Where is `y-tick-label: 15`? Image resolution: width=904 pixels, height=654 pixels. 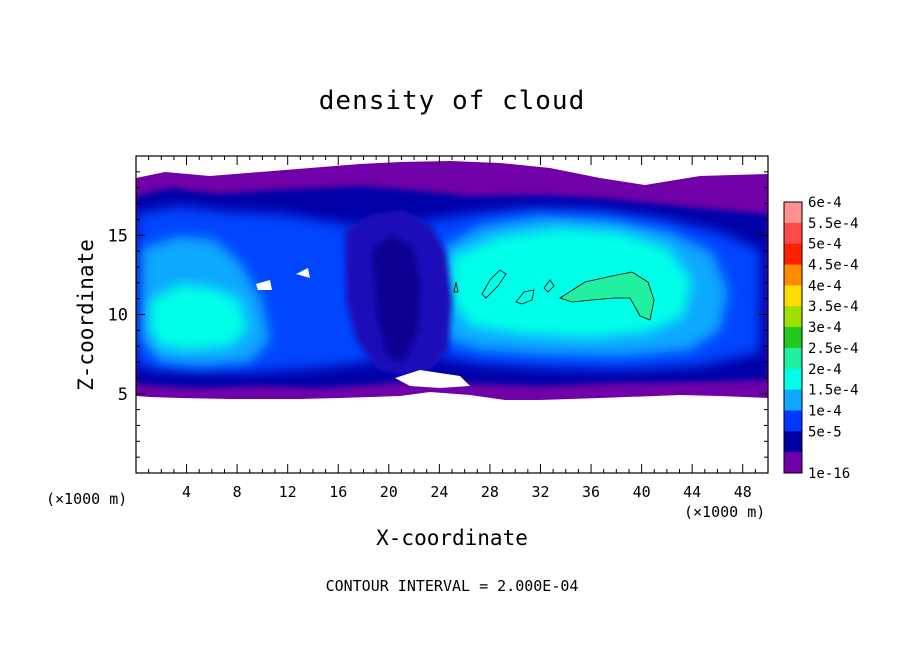
y-tick-label: 15 is located at coordinates (118, 236).